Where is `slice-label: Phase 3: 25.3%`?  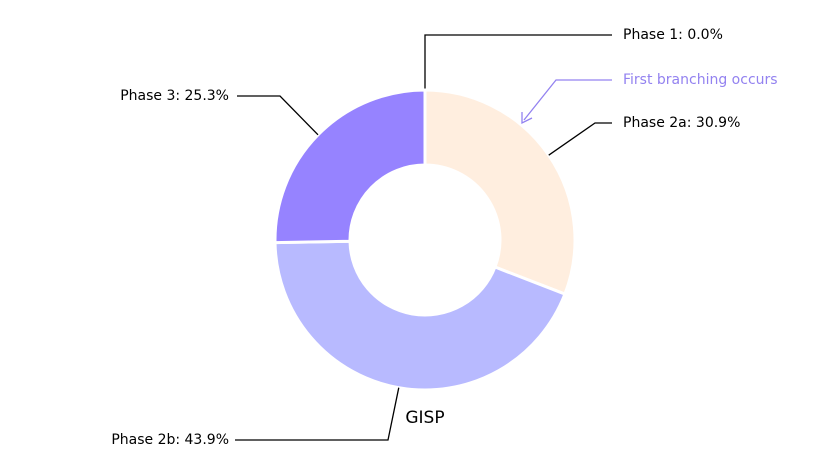
slice-label: Phase 3: 25.3% is located at coordinates (174, 96).